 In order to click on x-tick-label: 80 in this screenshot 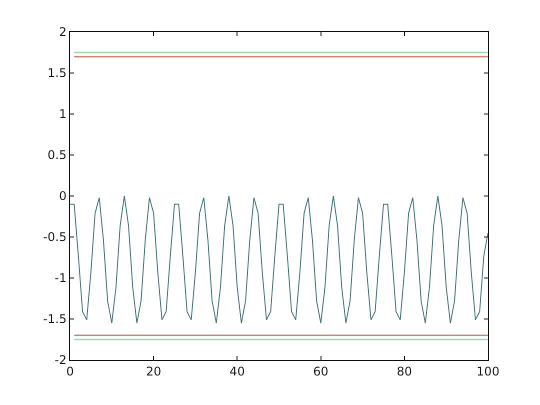, I will do `click(404, 371)`.